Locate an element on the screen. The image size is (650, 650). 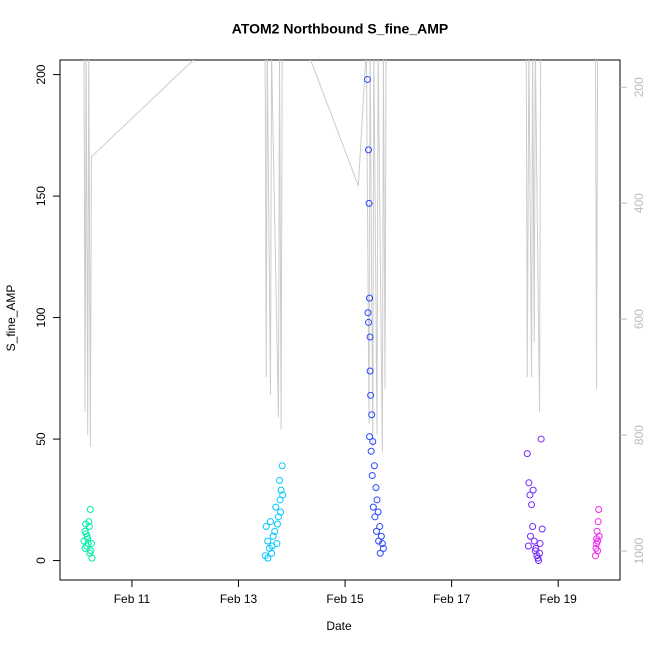
x-tick-label: Feb 15 is located at coordinates (345, 599).